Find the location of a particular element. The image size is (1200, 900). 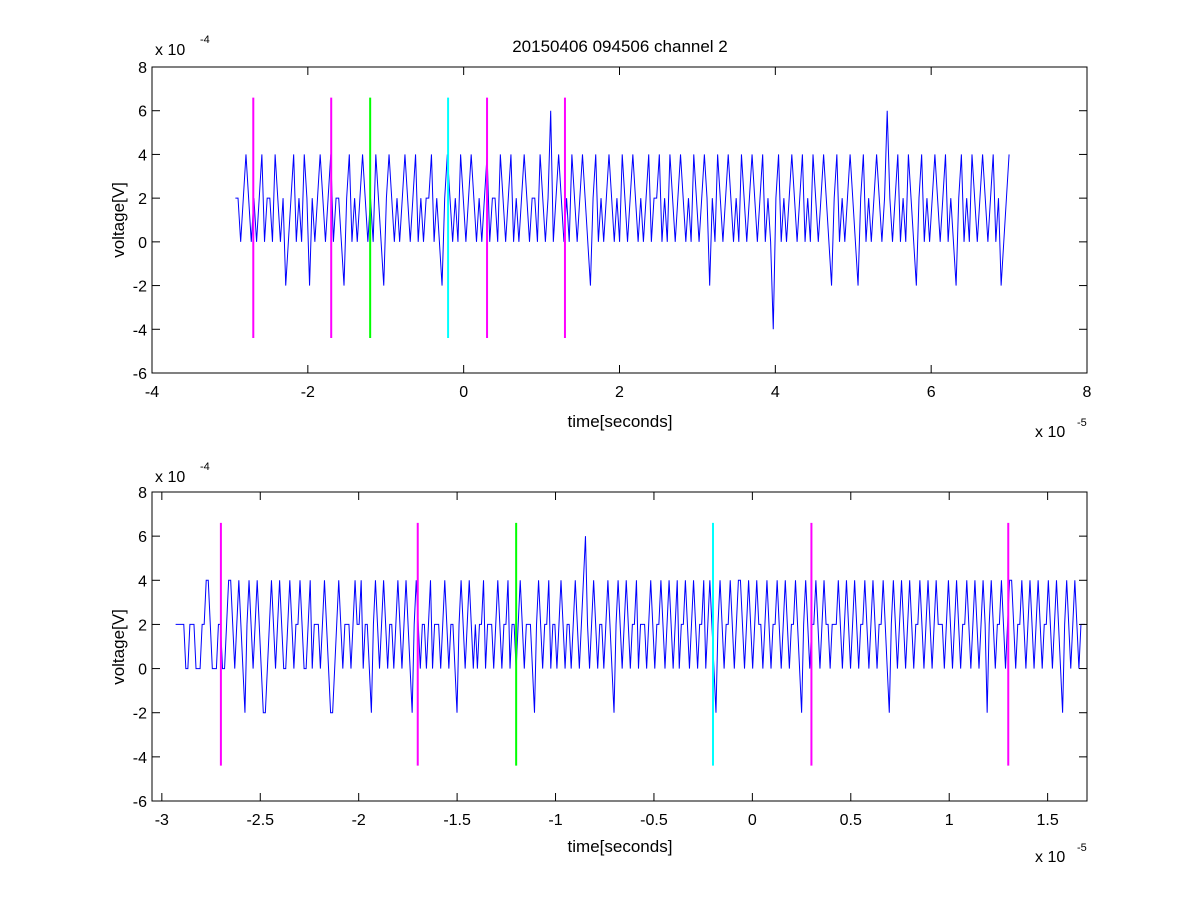

x-exponent-base-bottom: x 10 is located at coordinates (1050, 857).